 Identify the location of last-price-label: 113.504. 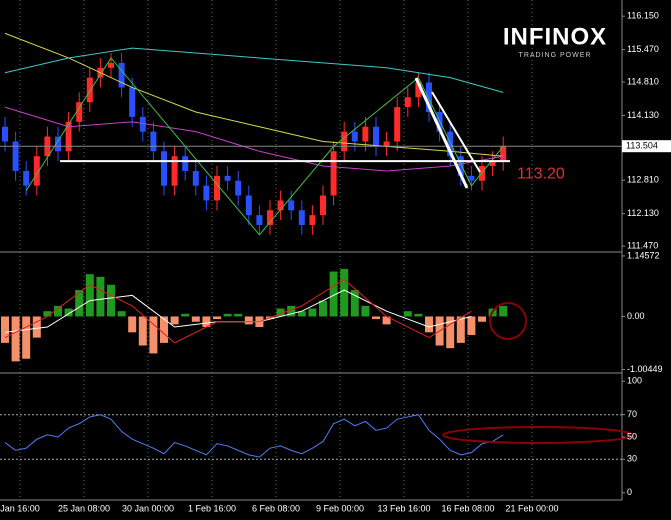
(642, 146).